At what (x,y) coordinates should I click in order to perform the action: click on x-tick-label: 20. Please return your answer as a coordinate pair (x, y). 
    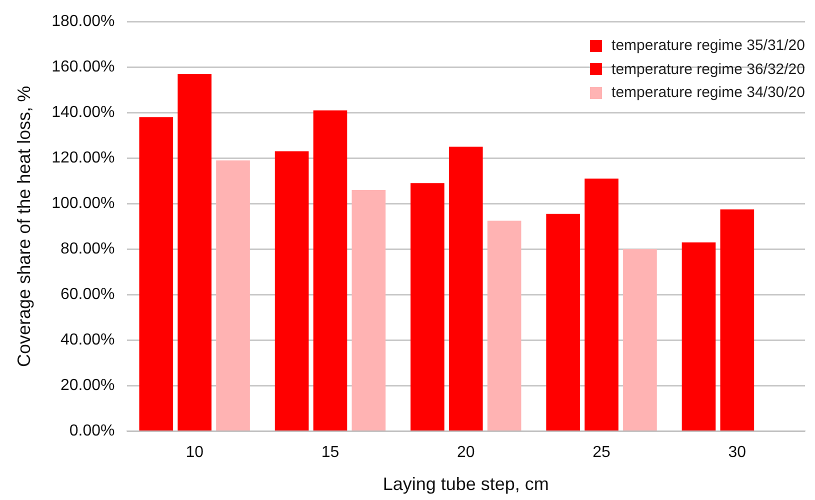
    Looking at the image, I should click on (465, 453).